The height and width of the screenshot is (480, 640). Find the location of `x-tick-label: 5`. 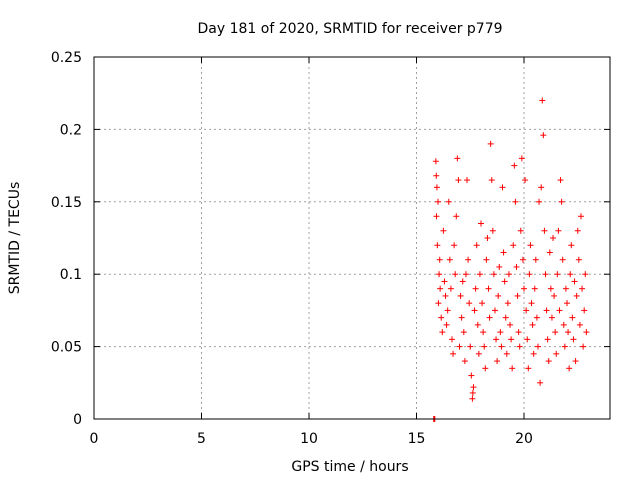

x-tick-label: 5 is located at coordinates (201, 439).